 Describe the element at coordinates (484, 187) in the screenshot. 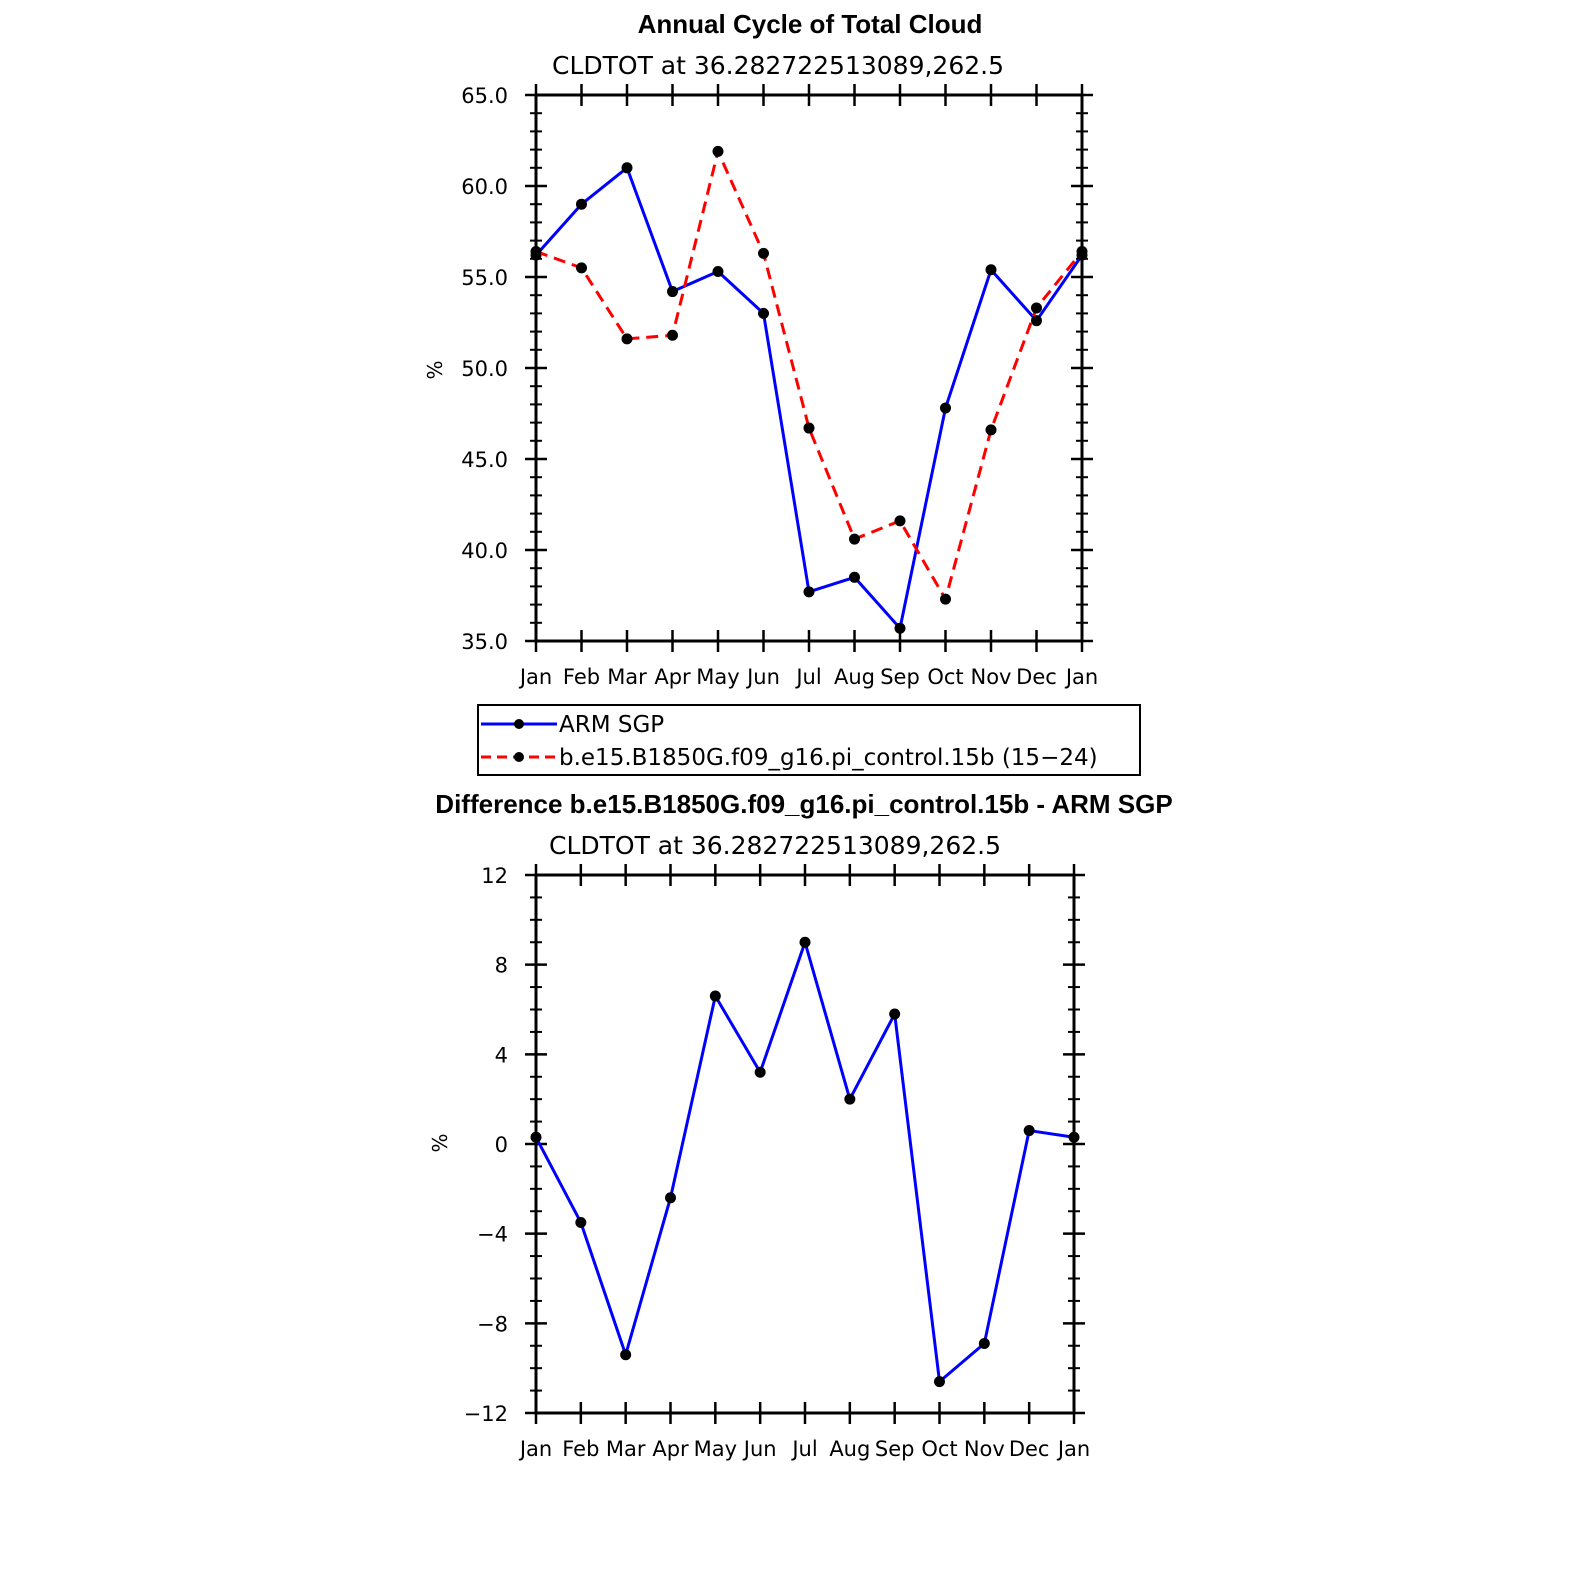

I see `y-tick-label: 60.0` at that location.